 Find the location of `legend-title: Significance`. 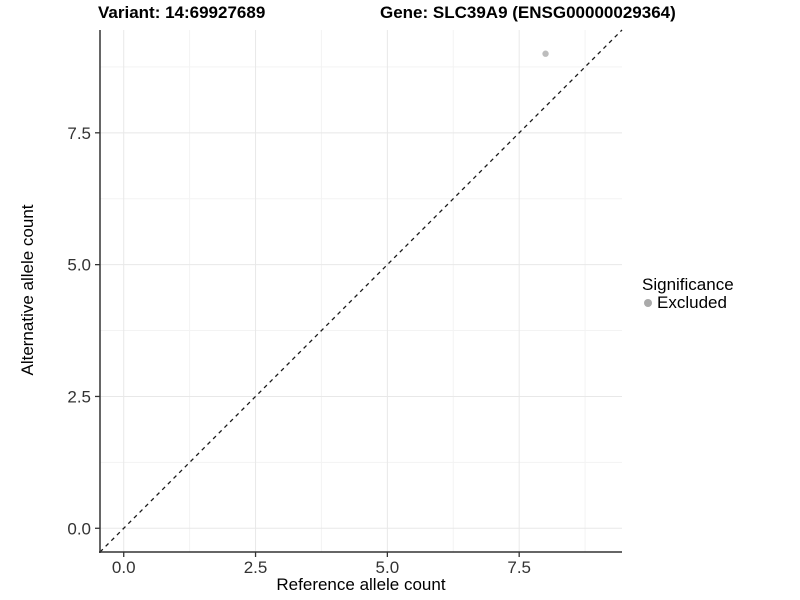

legend-title: Significance is located at coordinates (688, 284).